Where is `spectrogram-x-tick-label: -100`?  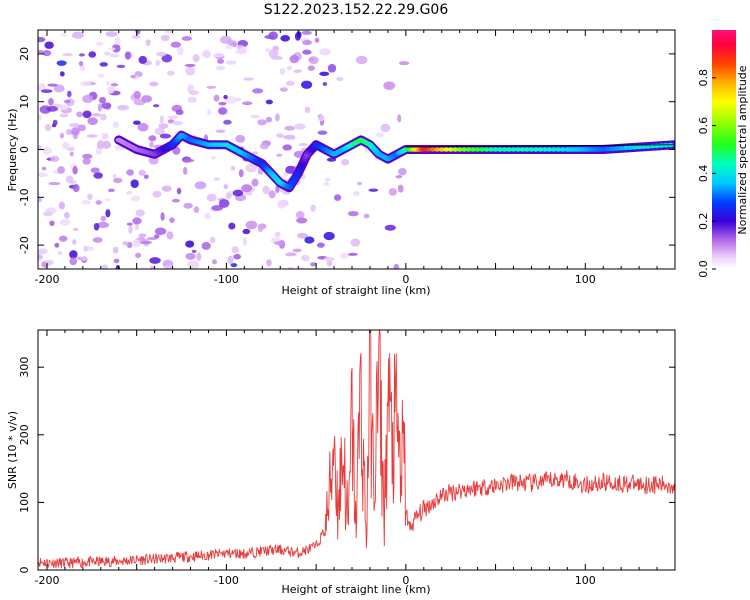
spectrogram-x-tick-label: -100 is located at coordinates (226, 279).